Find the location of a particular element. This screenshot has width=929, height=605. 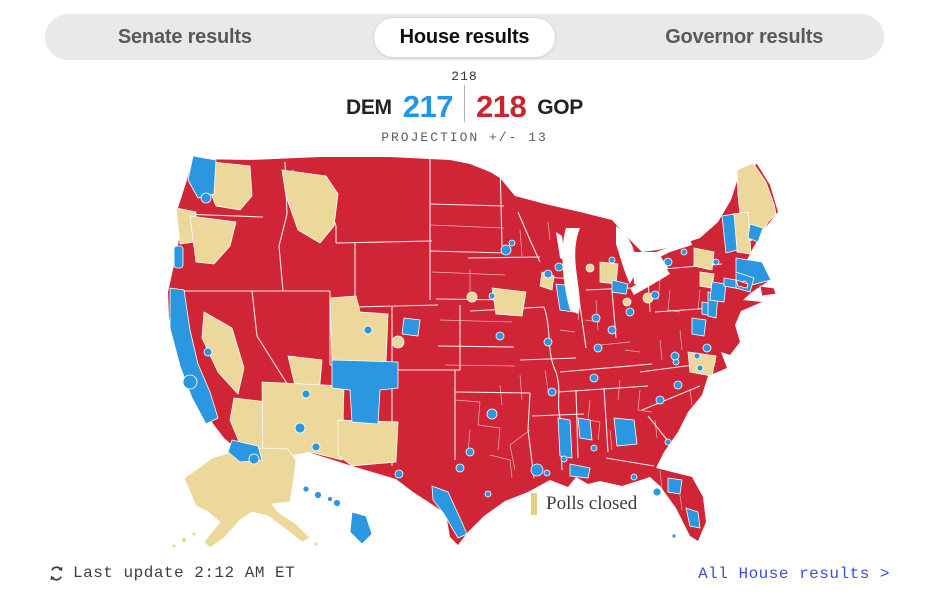

tab-governor-label: Governor results is located at coordinates (744, 36).